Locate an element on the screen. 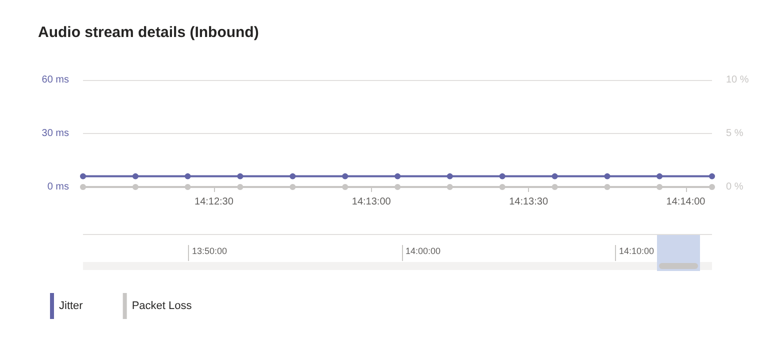 Image resolution: width=774 pixels, height=357 pixels. chart-title: Audio stream details (Inbound) is located at coordinates (148, 32).